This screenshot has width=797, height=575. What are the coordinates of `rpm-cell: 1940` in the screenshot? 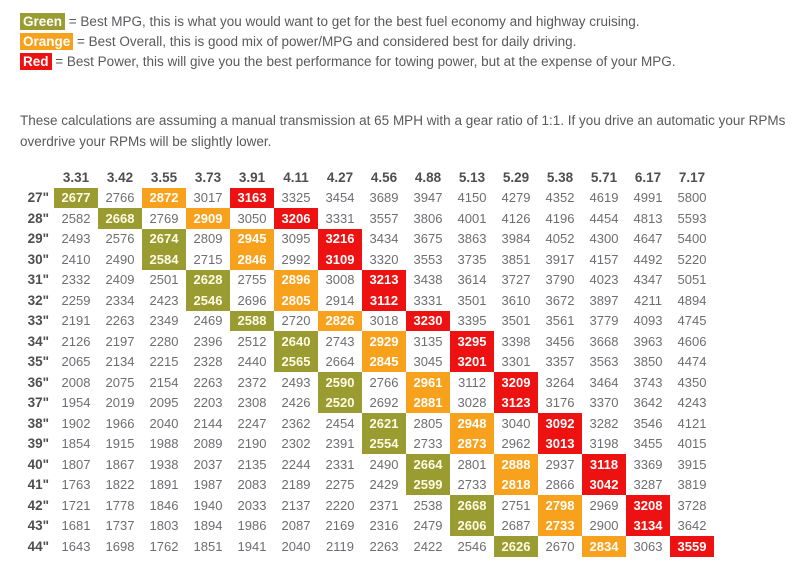 It's located at (208, 505).